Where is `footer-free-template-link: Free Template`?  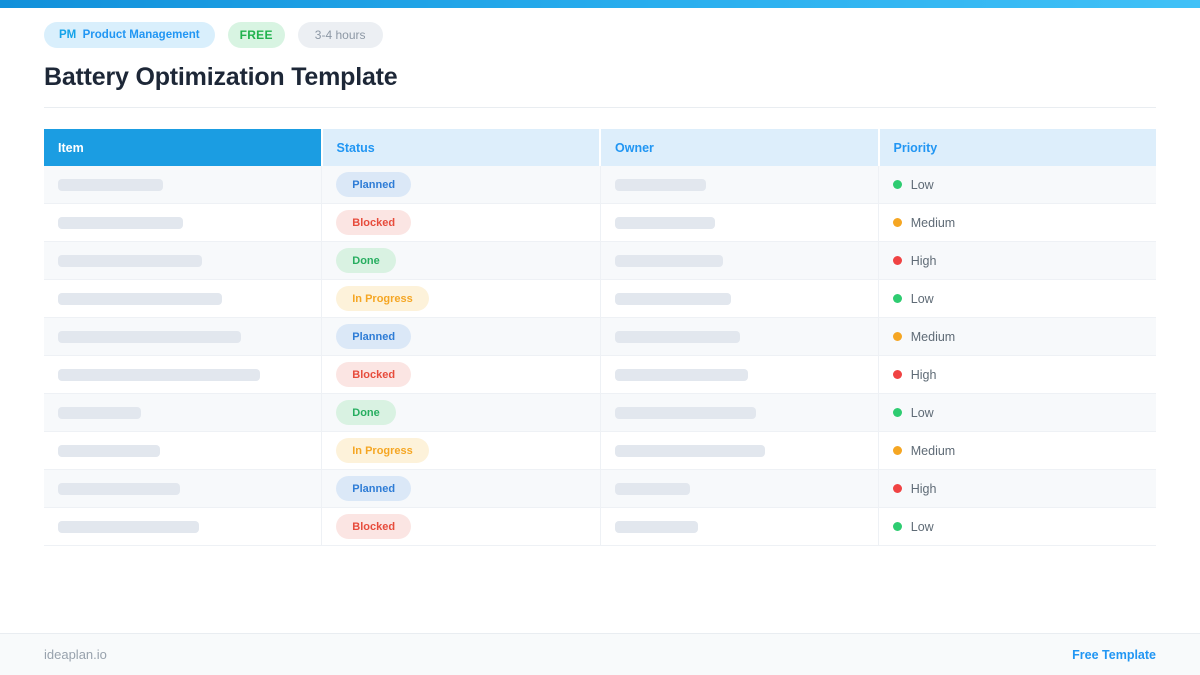
footer-free-template-link: Free Template is located at coordinates (1114, 654).